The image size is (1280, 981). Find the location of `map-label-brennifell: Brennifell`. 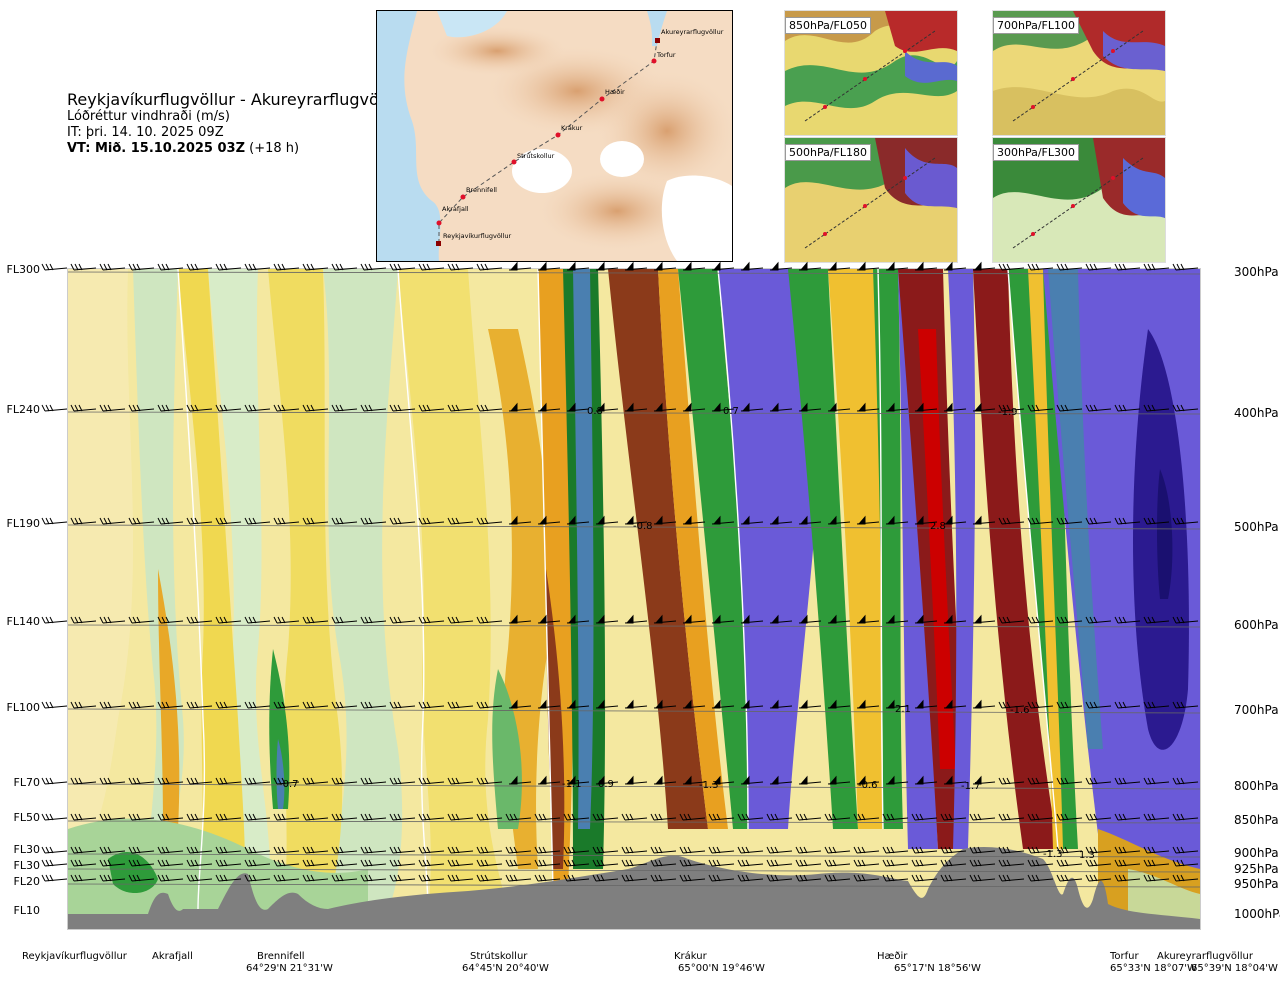

map-label-brennifell: Brennifell is located at coordinates (481, 190).